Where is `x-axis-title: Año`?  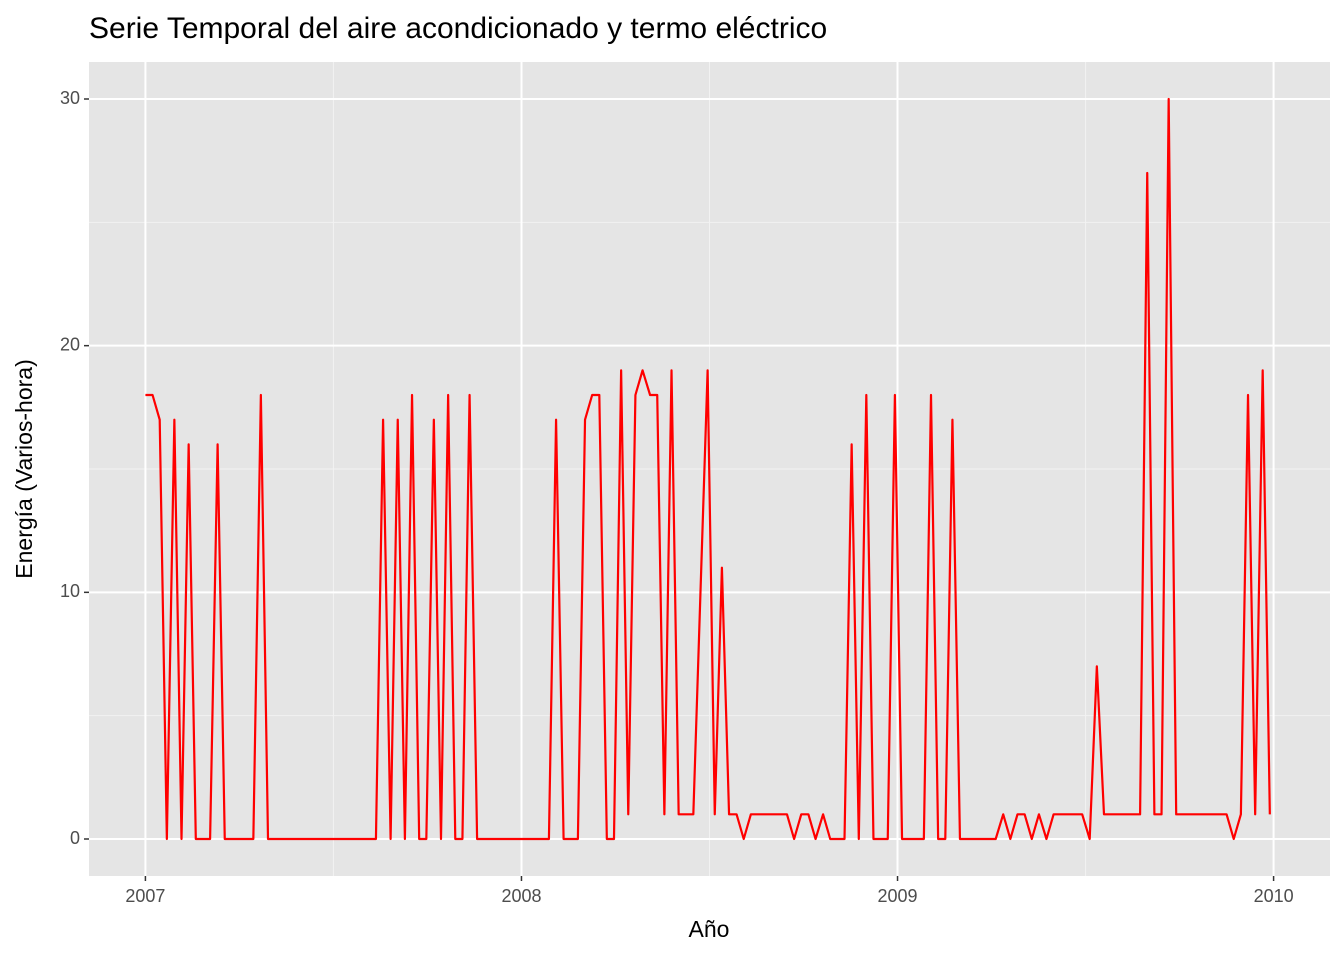 x-axis-title: Año is located at coordinates (709, 929).